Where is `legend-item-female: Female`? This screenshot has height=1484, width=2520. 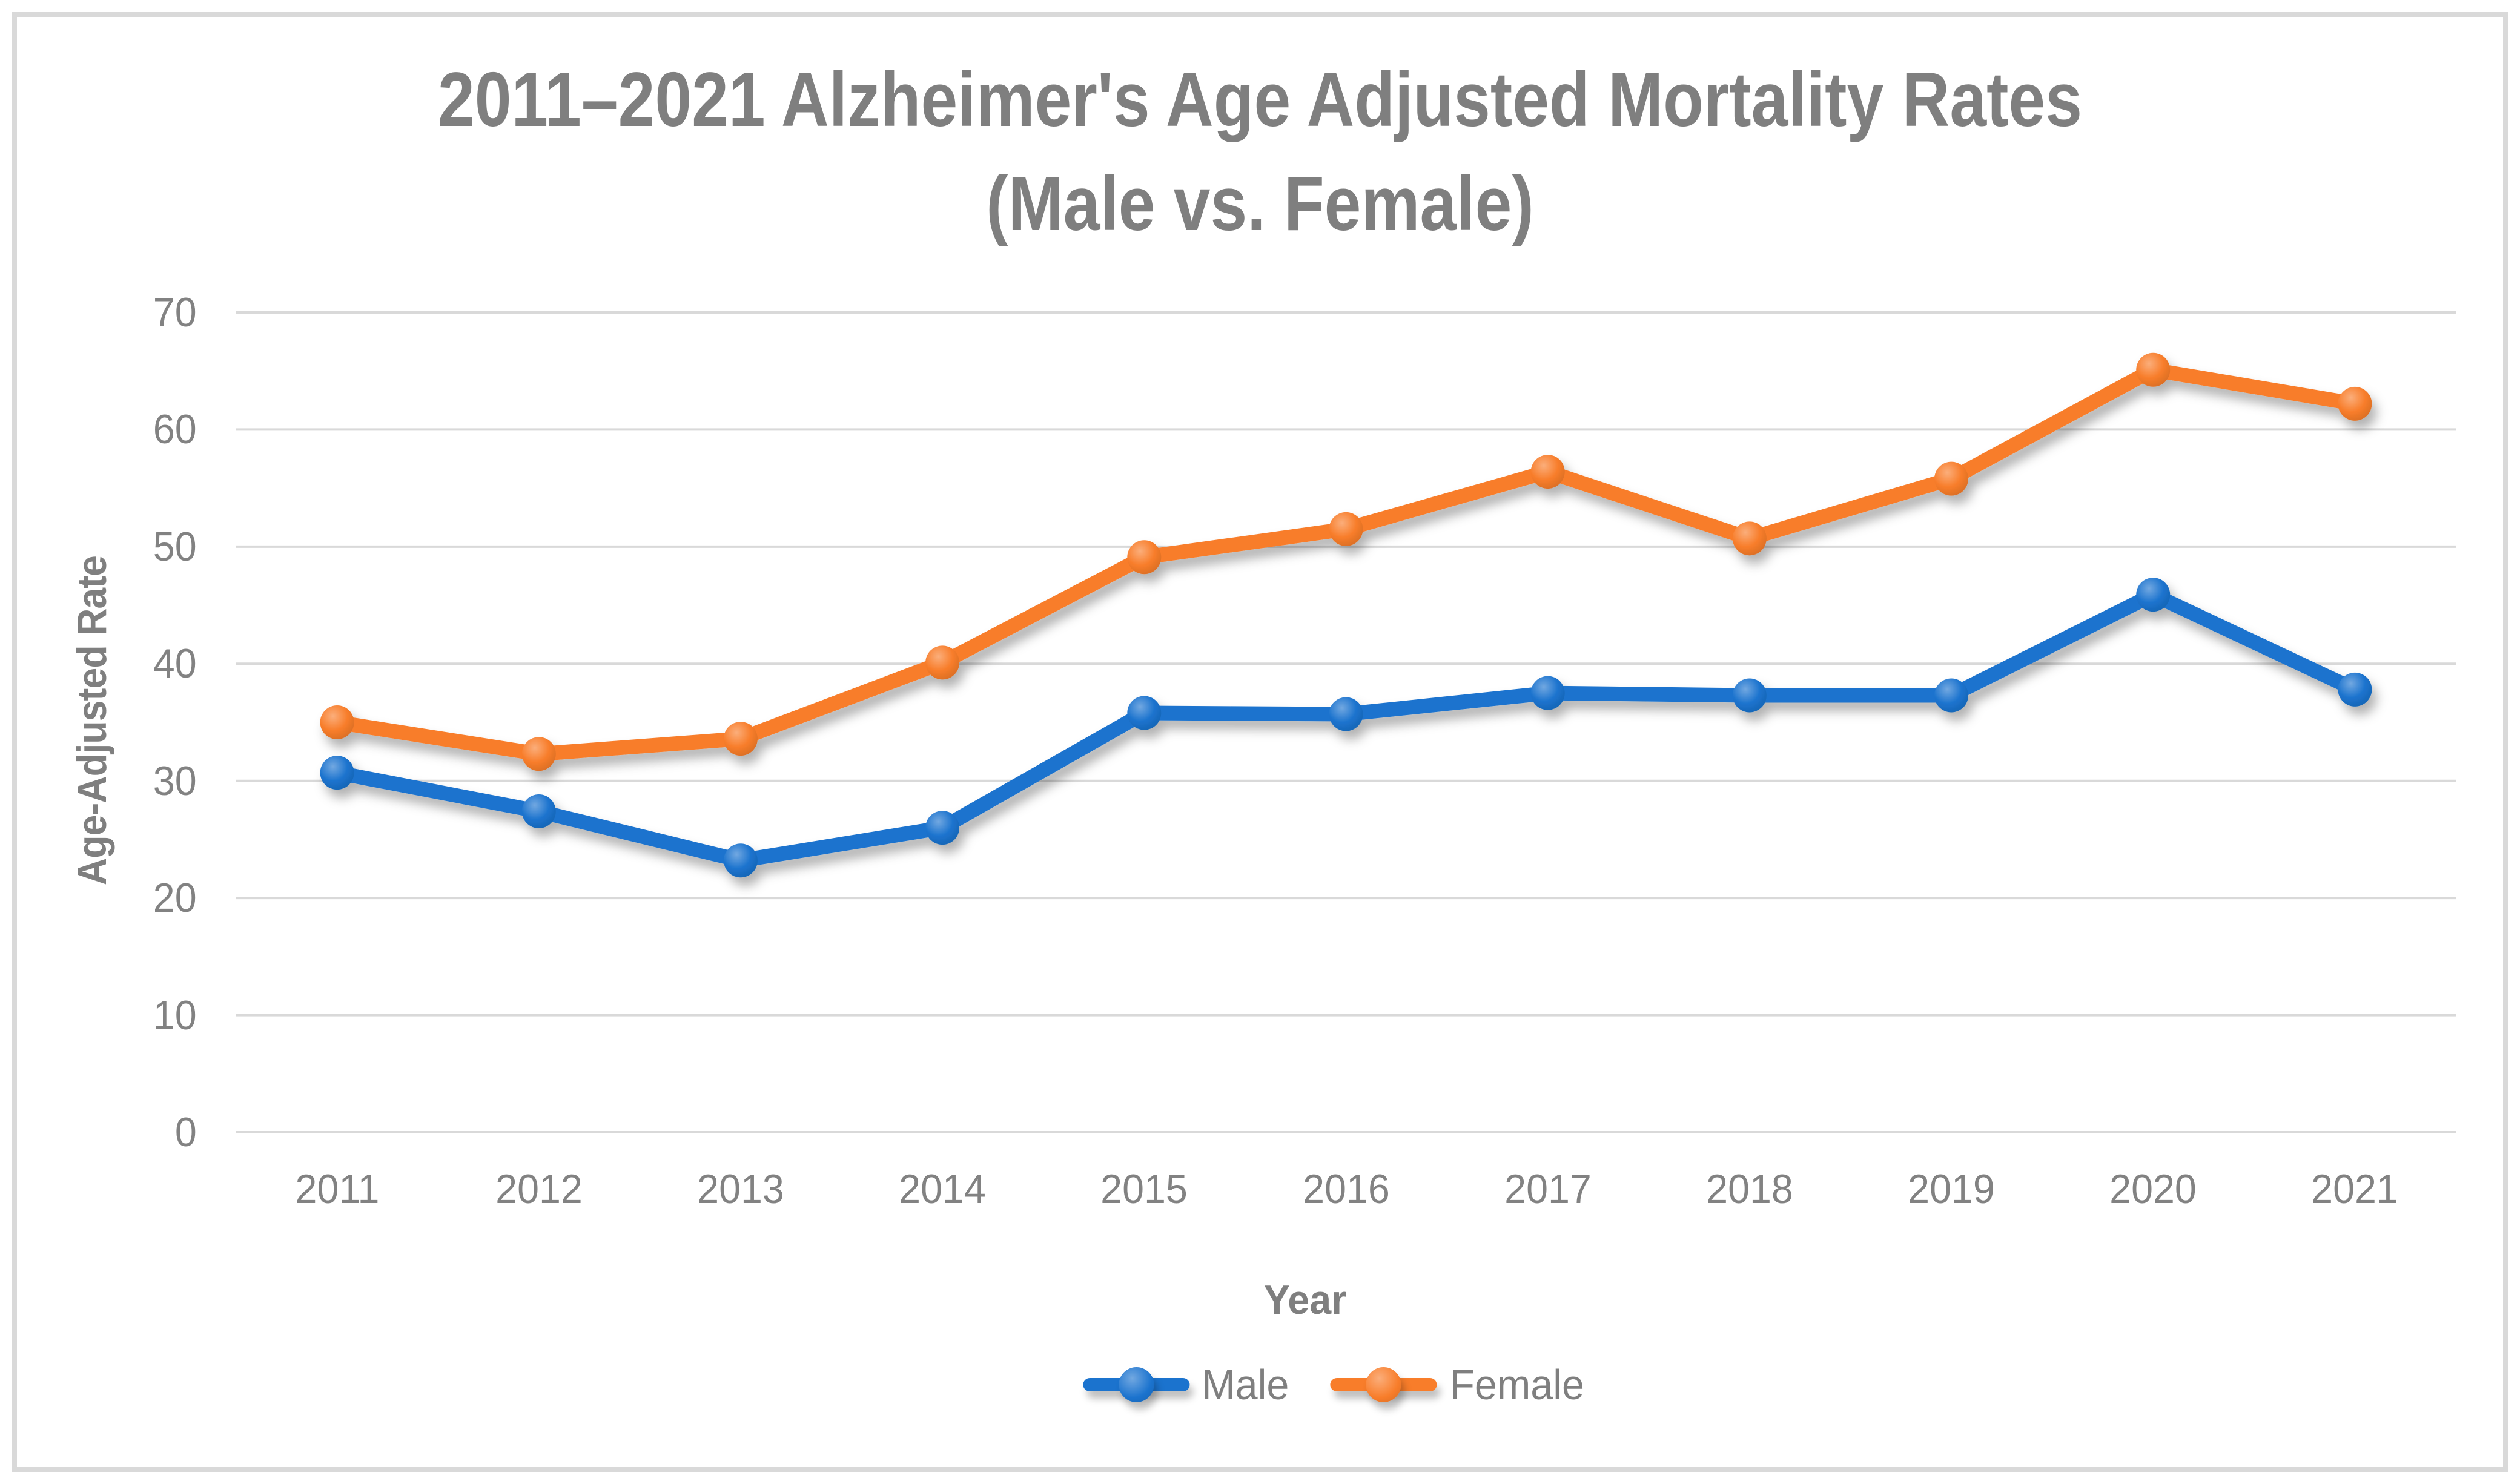
legend-item-female: Female is located at coordinates (1458, 1384).